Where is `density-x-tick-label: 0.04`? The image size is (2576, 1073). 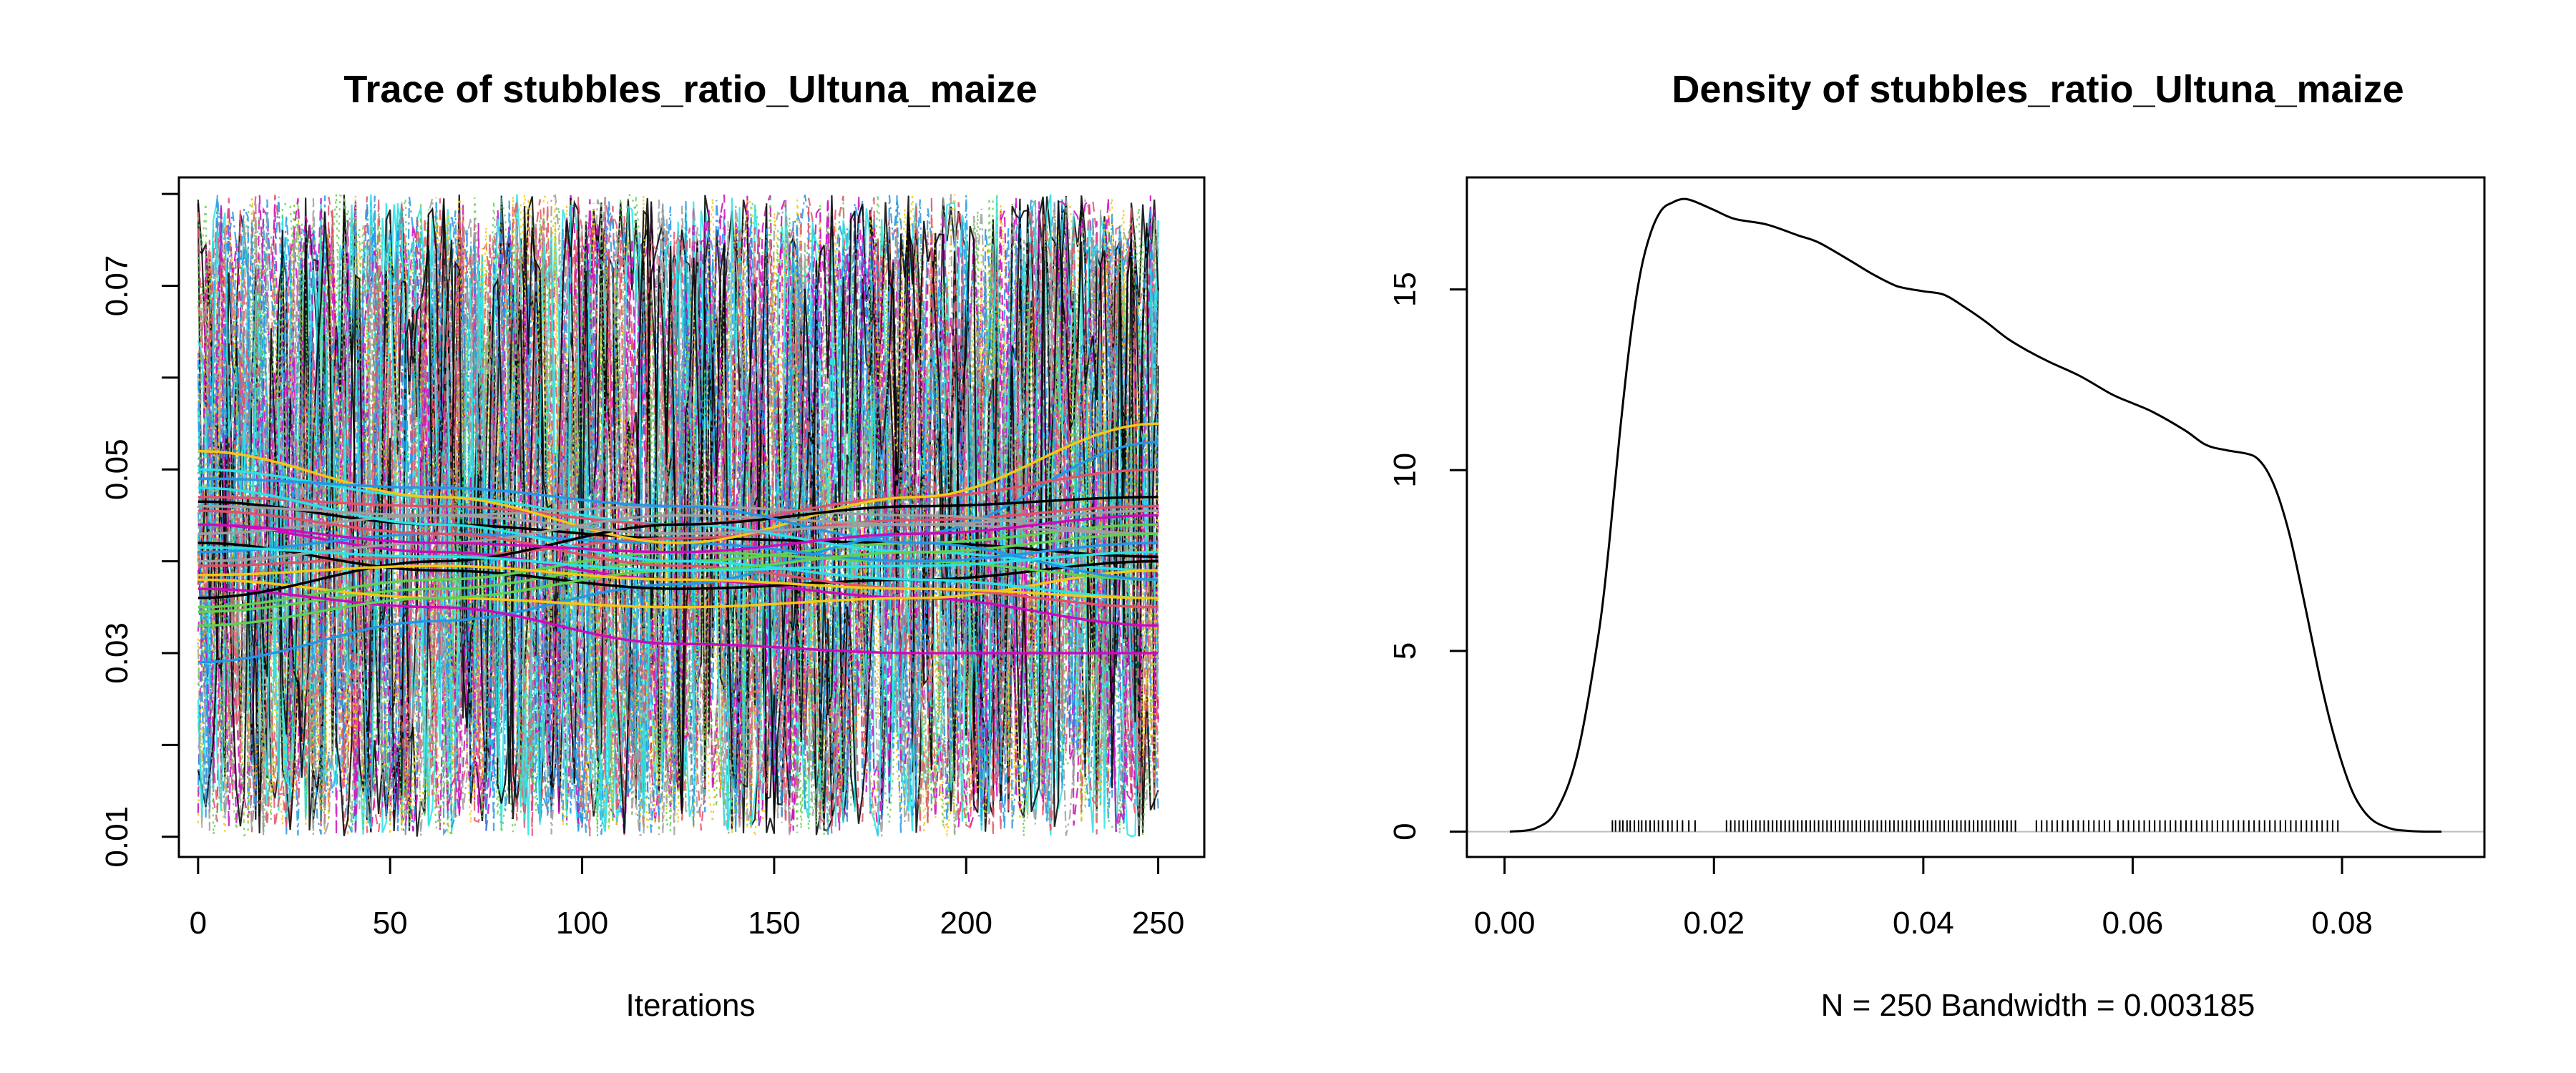 density-x-tick-label: 0.04 is located at coordinates (1923, 924).